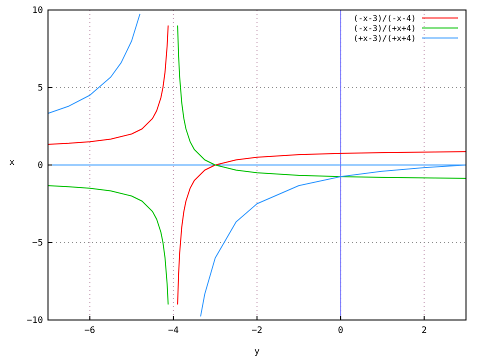 The width and height of the screenshot is (480, 360). What do you see at coordinates (341, 331) in the screenshot?
I see `x-tick-label: 0` at bounding box center [341, 331].